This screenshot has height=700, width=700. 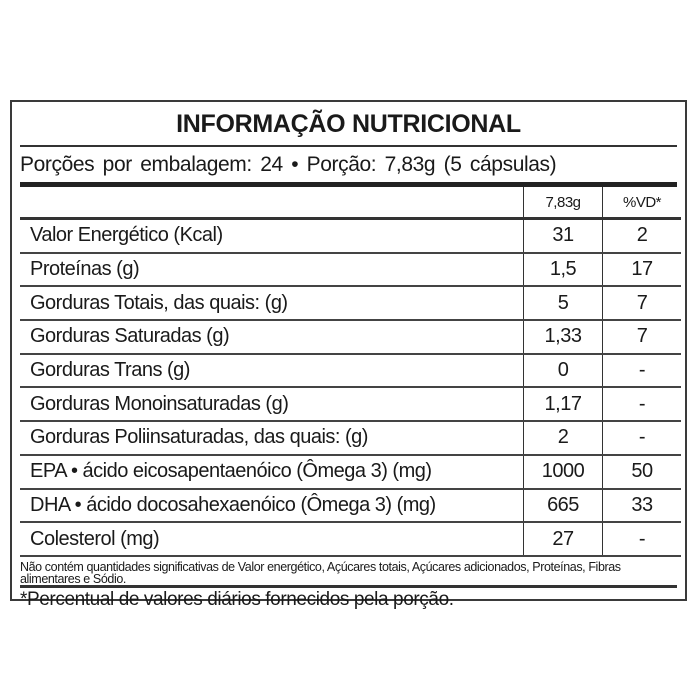 What do you see at coordinates (563, 405) in the screenshot?
I see `nutrient-amount: 1,17` at bounding box center [563, 405].